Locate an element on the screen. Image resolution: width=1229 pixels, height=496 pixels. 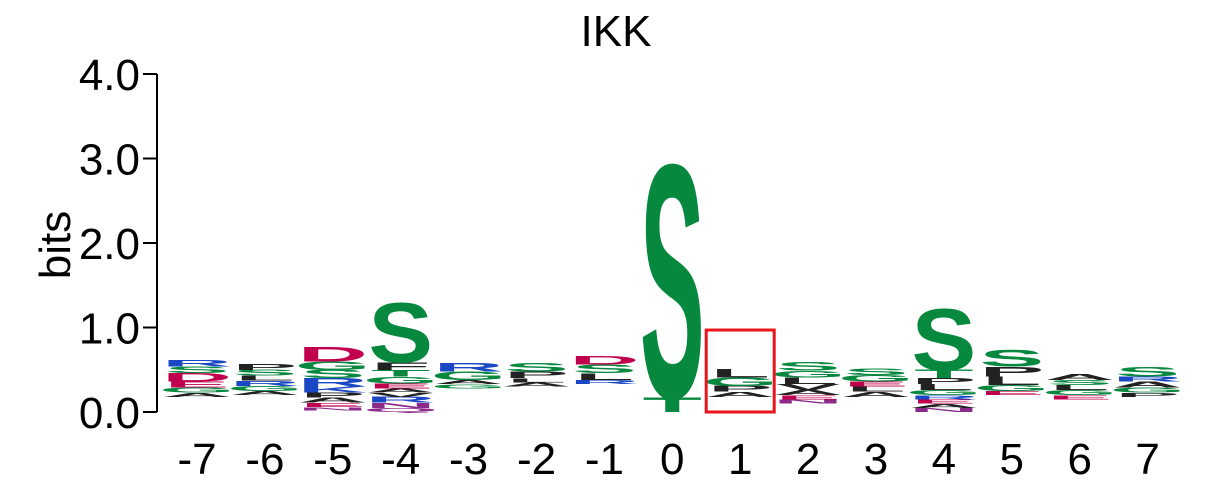
y-tick-label: 0.0 is located at coordinates (109, 413).